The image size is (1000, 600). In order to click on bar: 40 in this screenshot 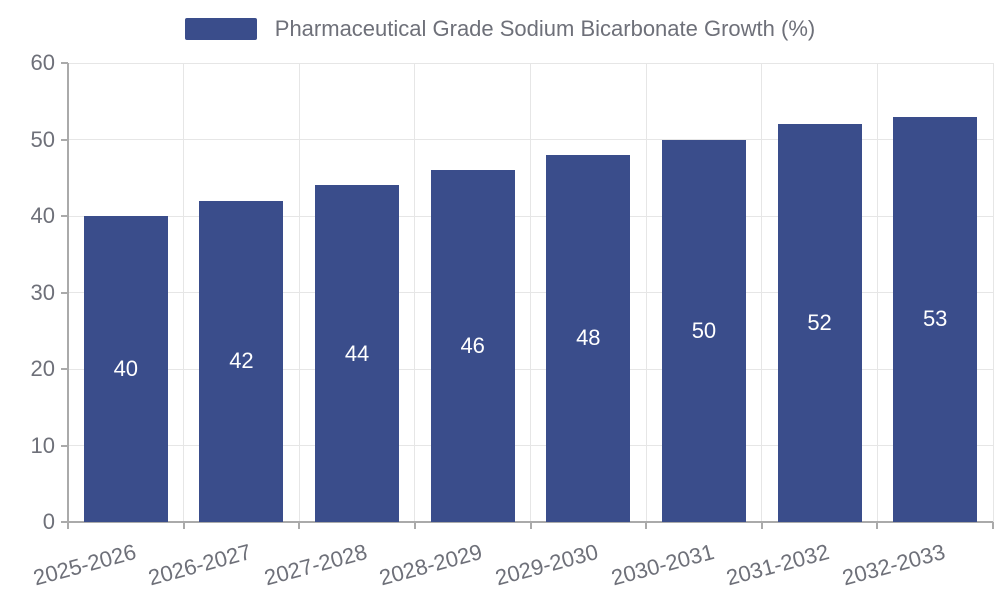, I will do `click(125, 369)`.